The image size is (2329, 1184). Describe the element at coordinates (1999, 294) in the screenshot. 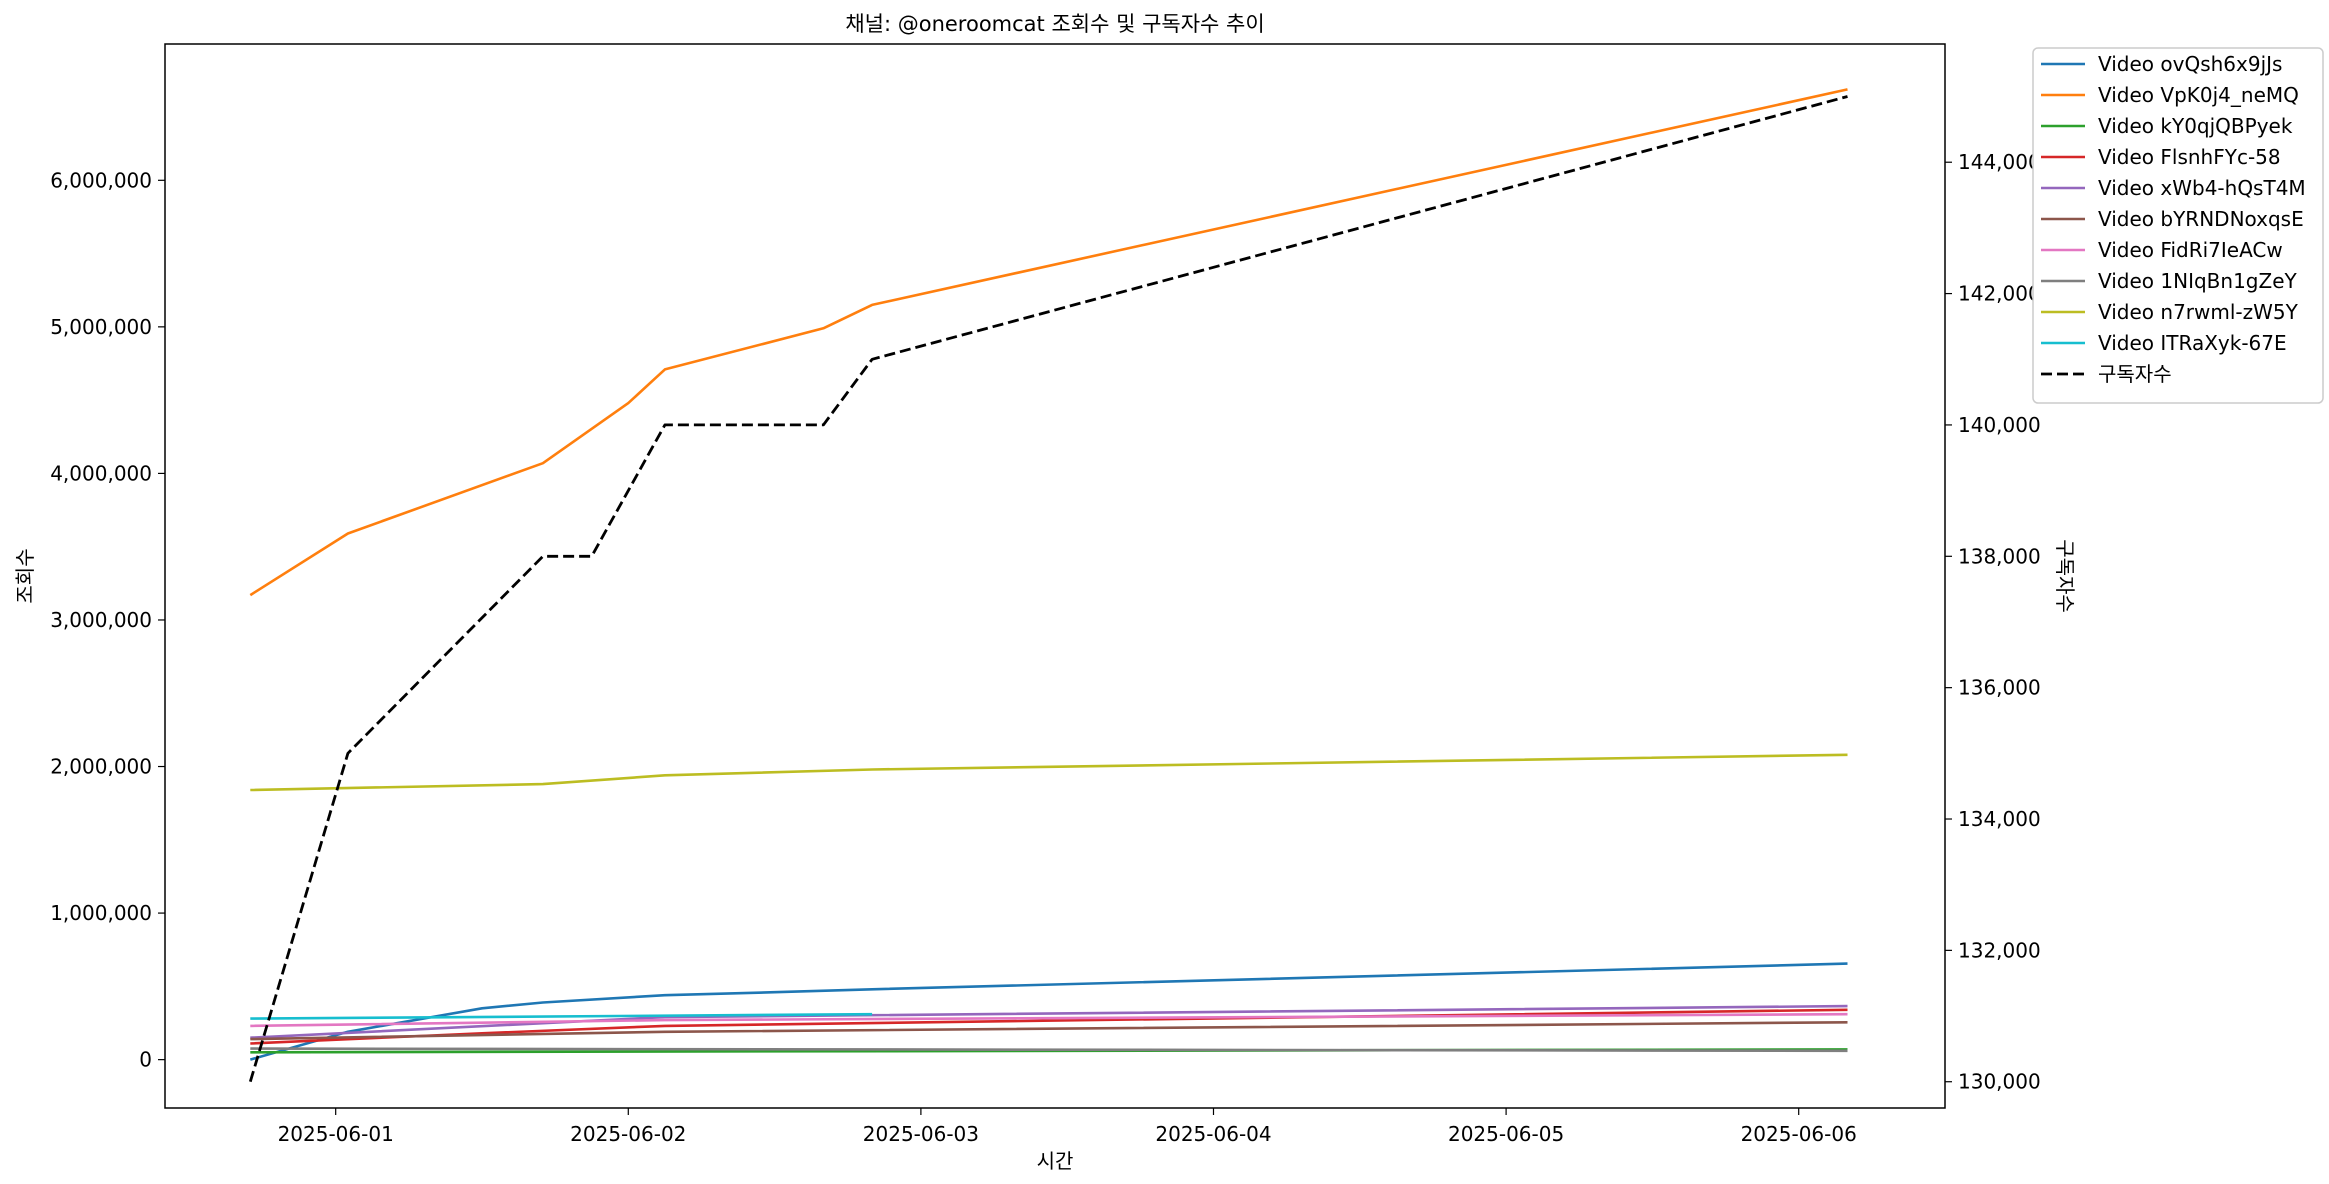

I see `y-right-tick-label: 142,000` at that location.